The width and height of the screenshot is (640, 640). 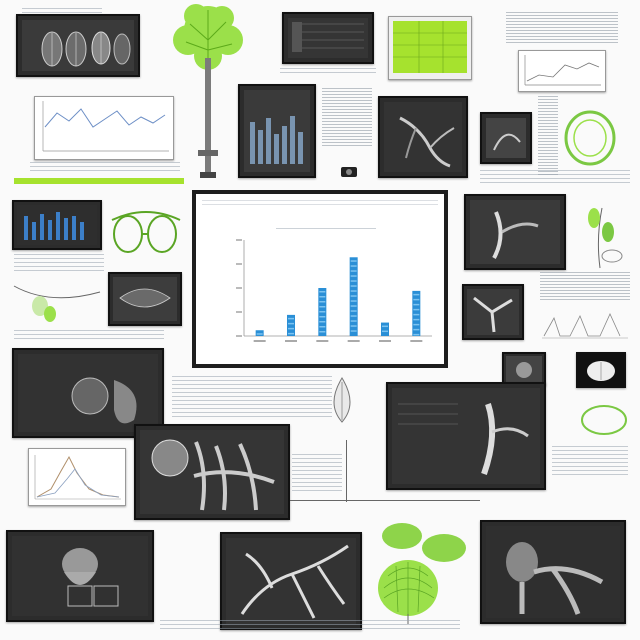 What do you see at coordinates (105, 168) in the screenshot?
I see `chart-caption` at bounding box center [105, 168].